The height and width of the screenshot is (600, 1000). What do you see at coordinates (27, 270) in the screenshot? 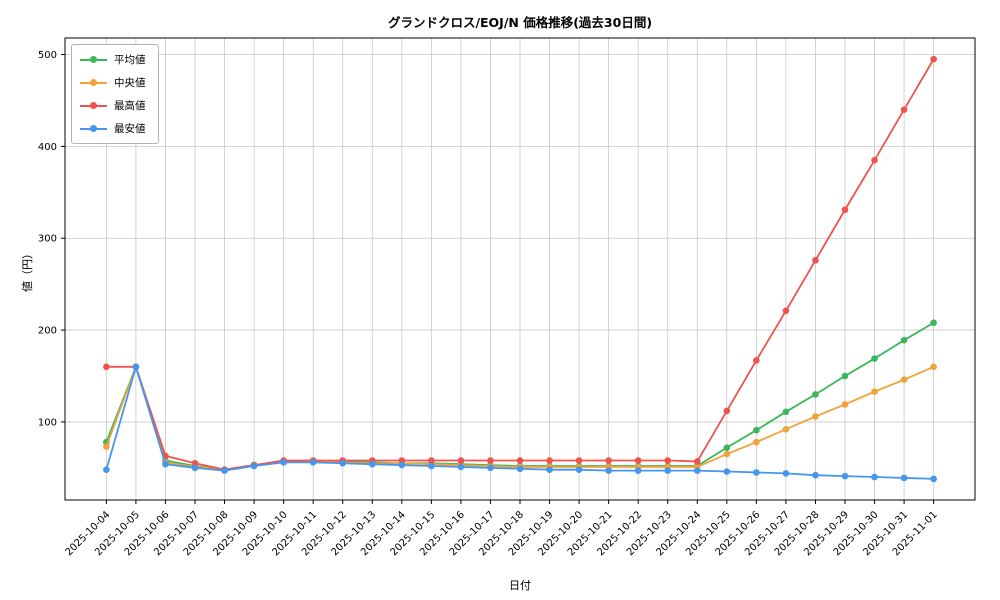
I see `y-axis-label: 値（円）` at bounding box center [27, 270].